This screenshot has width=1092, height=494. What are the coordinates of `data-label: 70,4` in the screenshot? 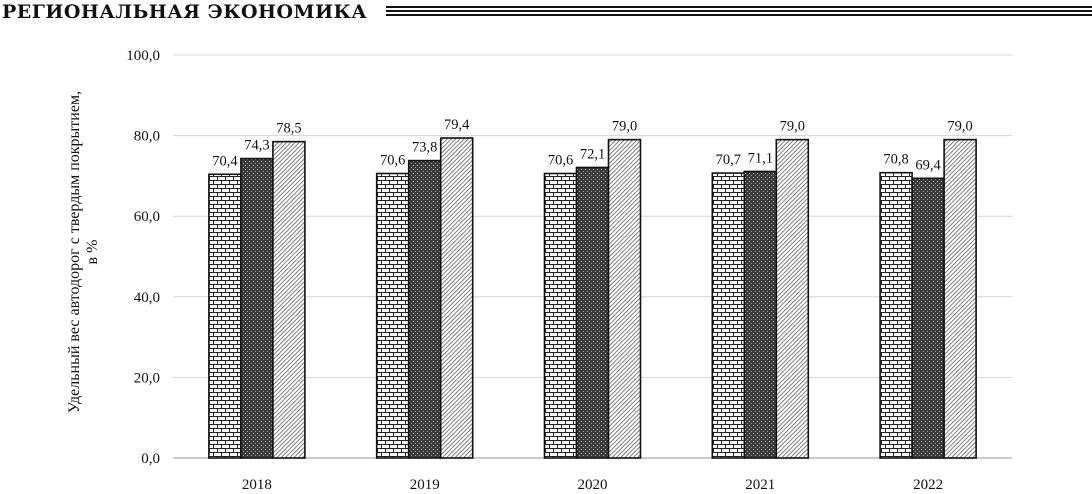 It's located at (225, 161).